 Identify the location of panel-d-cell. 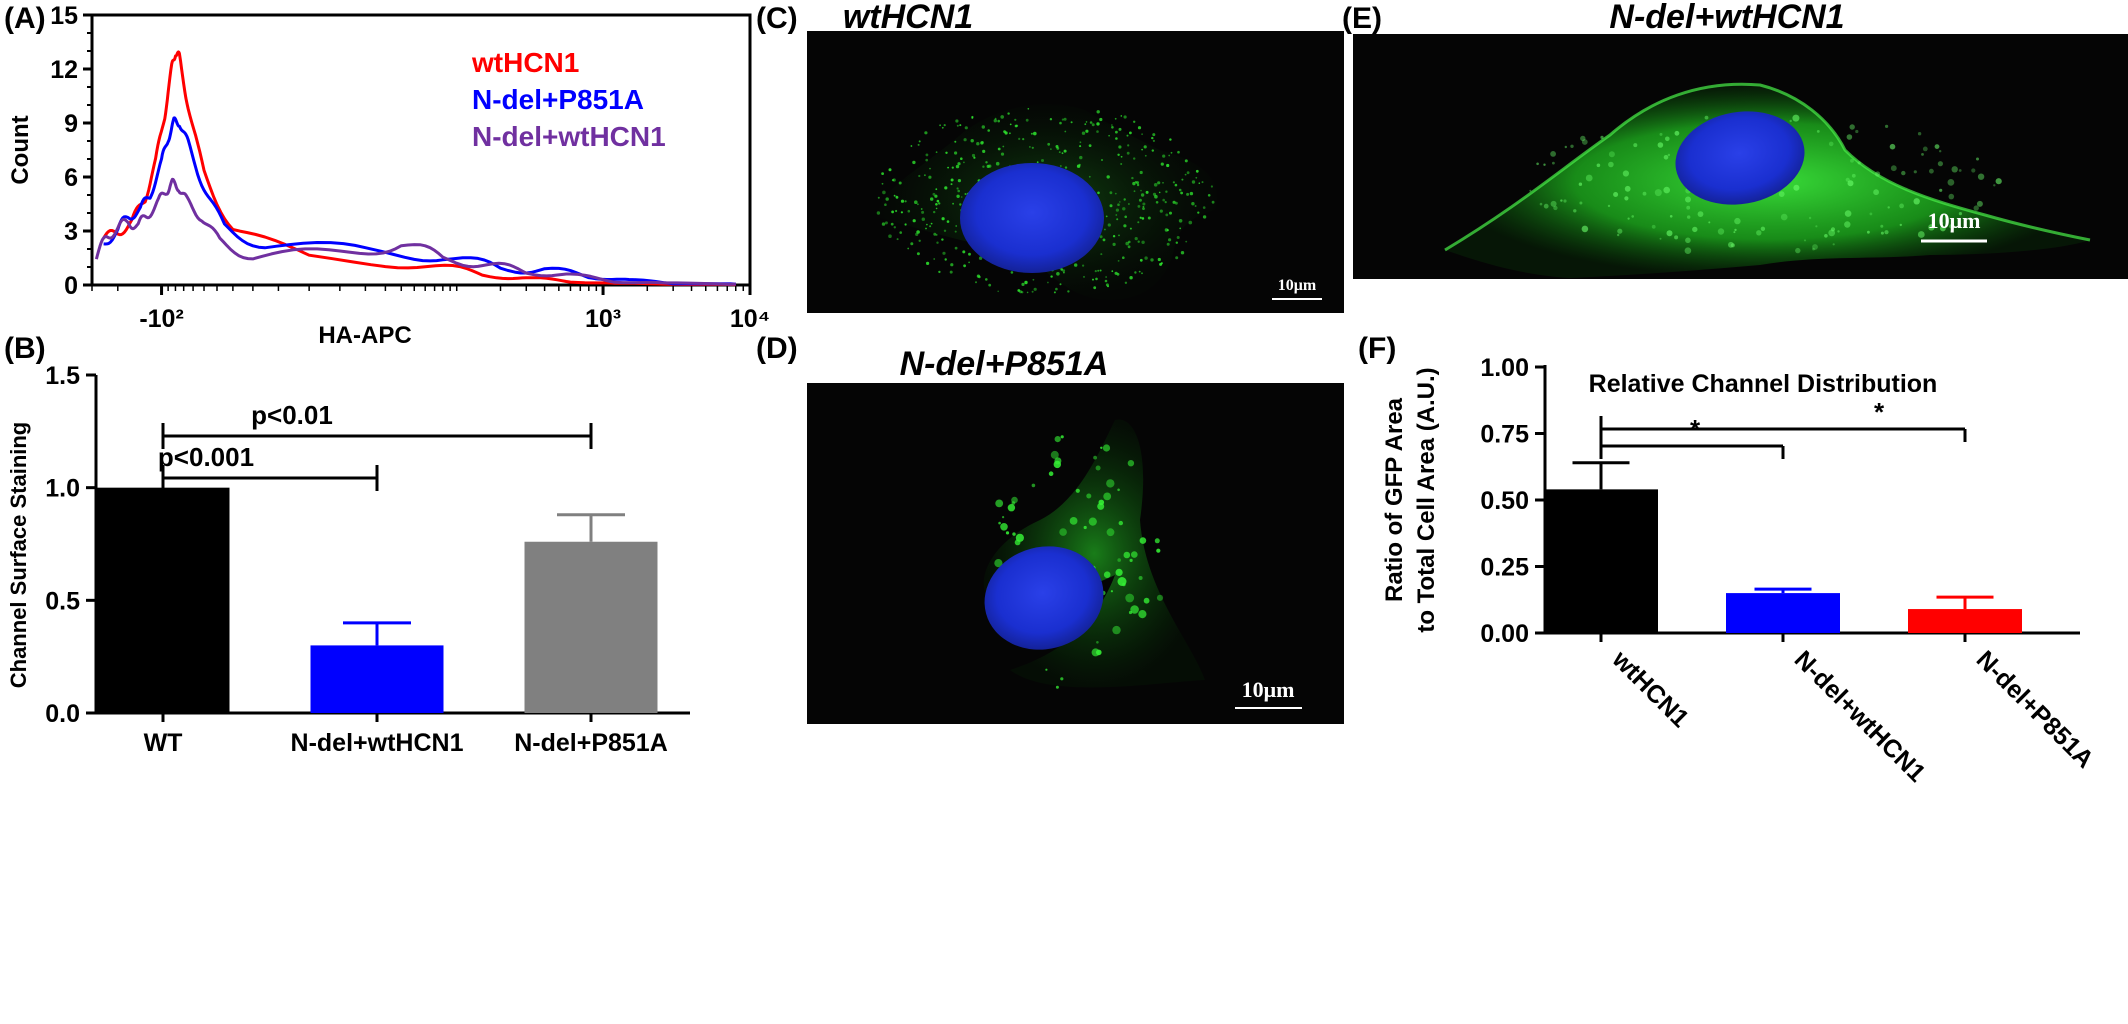
(1094, 554).